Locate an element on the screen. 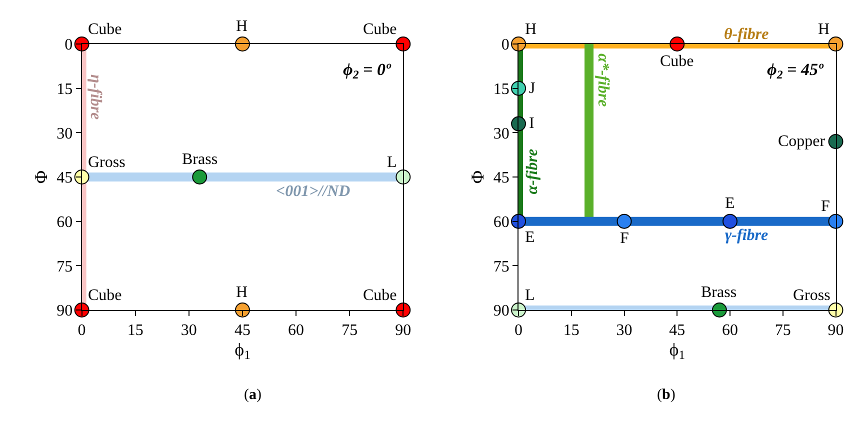  text: ϕ$_{2}$ = 0º is located at coordinates (367, 71).